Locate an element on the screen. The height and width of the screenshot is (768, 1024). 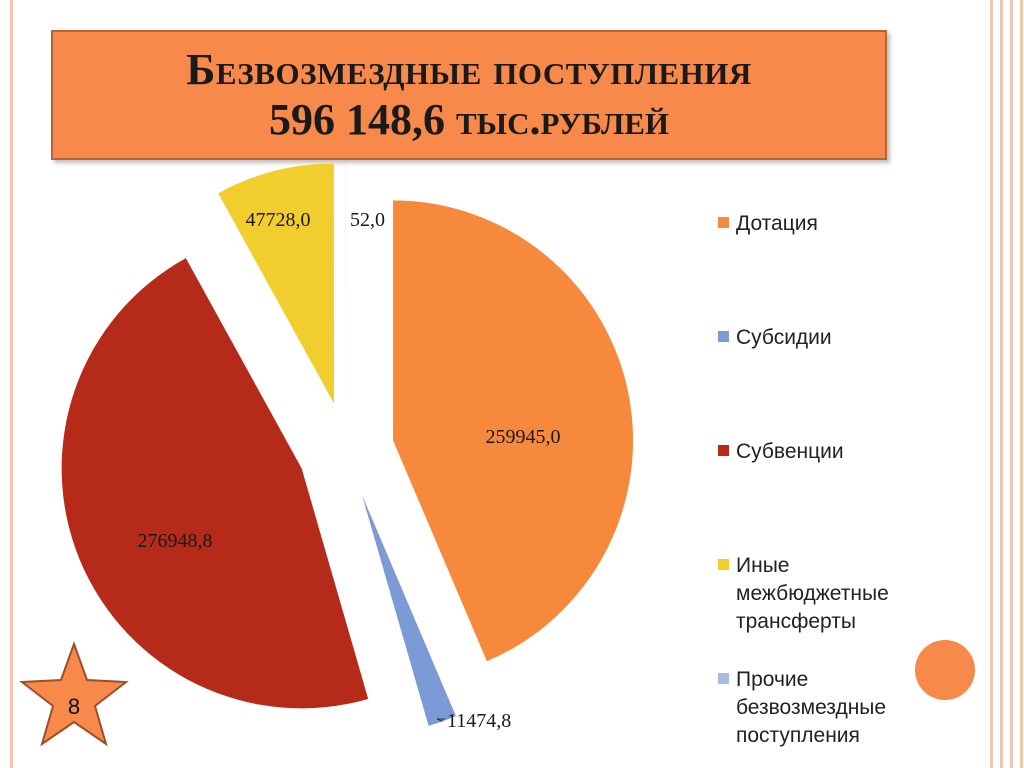
data-label-subsidies: 11474,8 is located at coordinates (479, 721).